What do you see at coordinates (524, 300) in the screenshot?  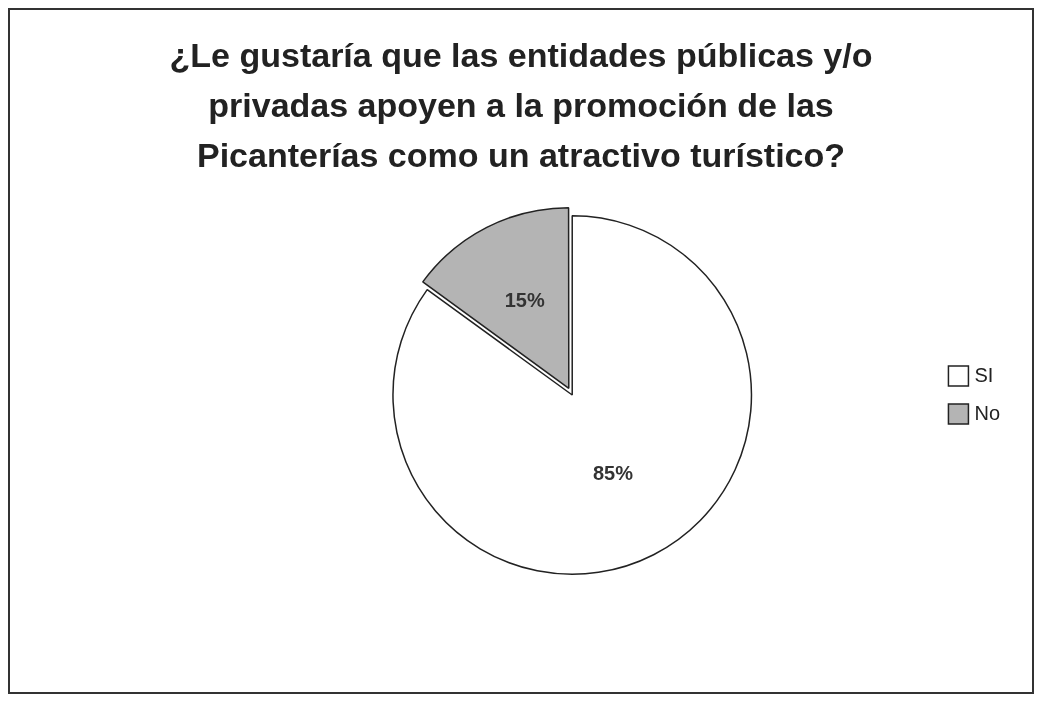 I see `data-label: 15%` at bounding box center [524, 300].